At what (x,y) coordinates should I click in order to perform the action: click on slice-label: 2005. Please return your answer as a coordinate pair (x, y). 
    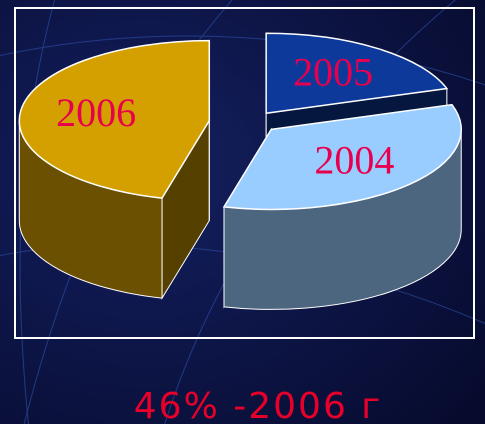
    Looking at the image, I should click on (333, 72).